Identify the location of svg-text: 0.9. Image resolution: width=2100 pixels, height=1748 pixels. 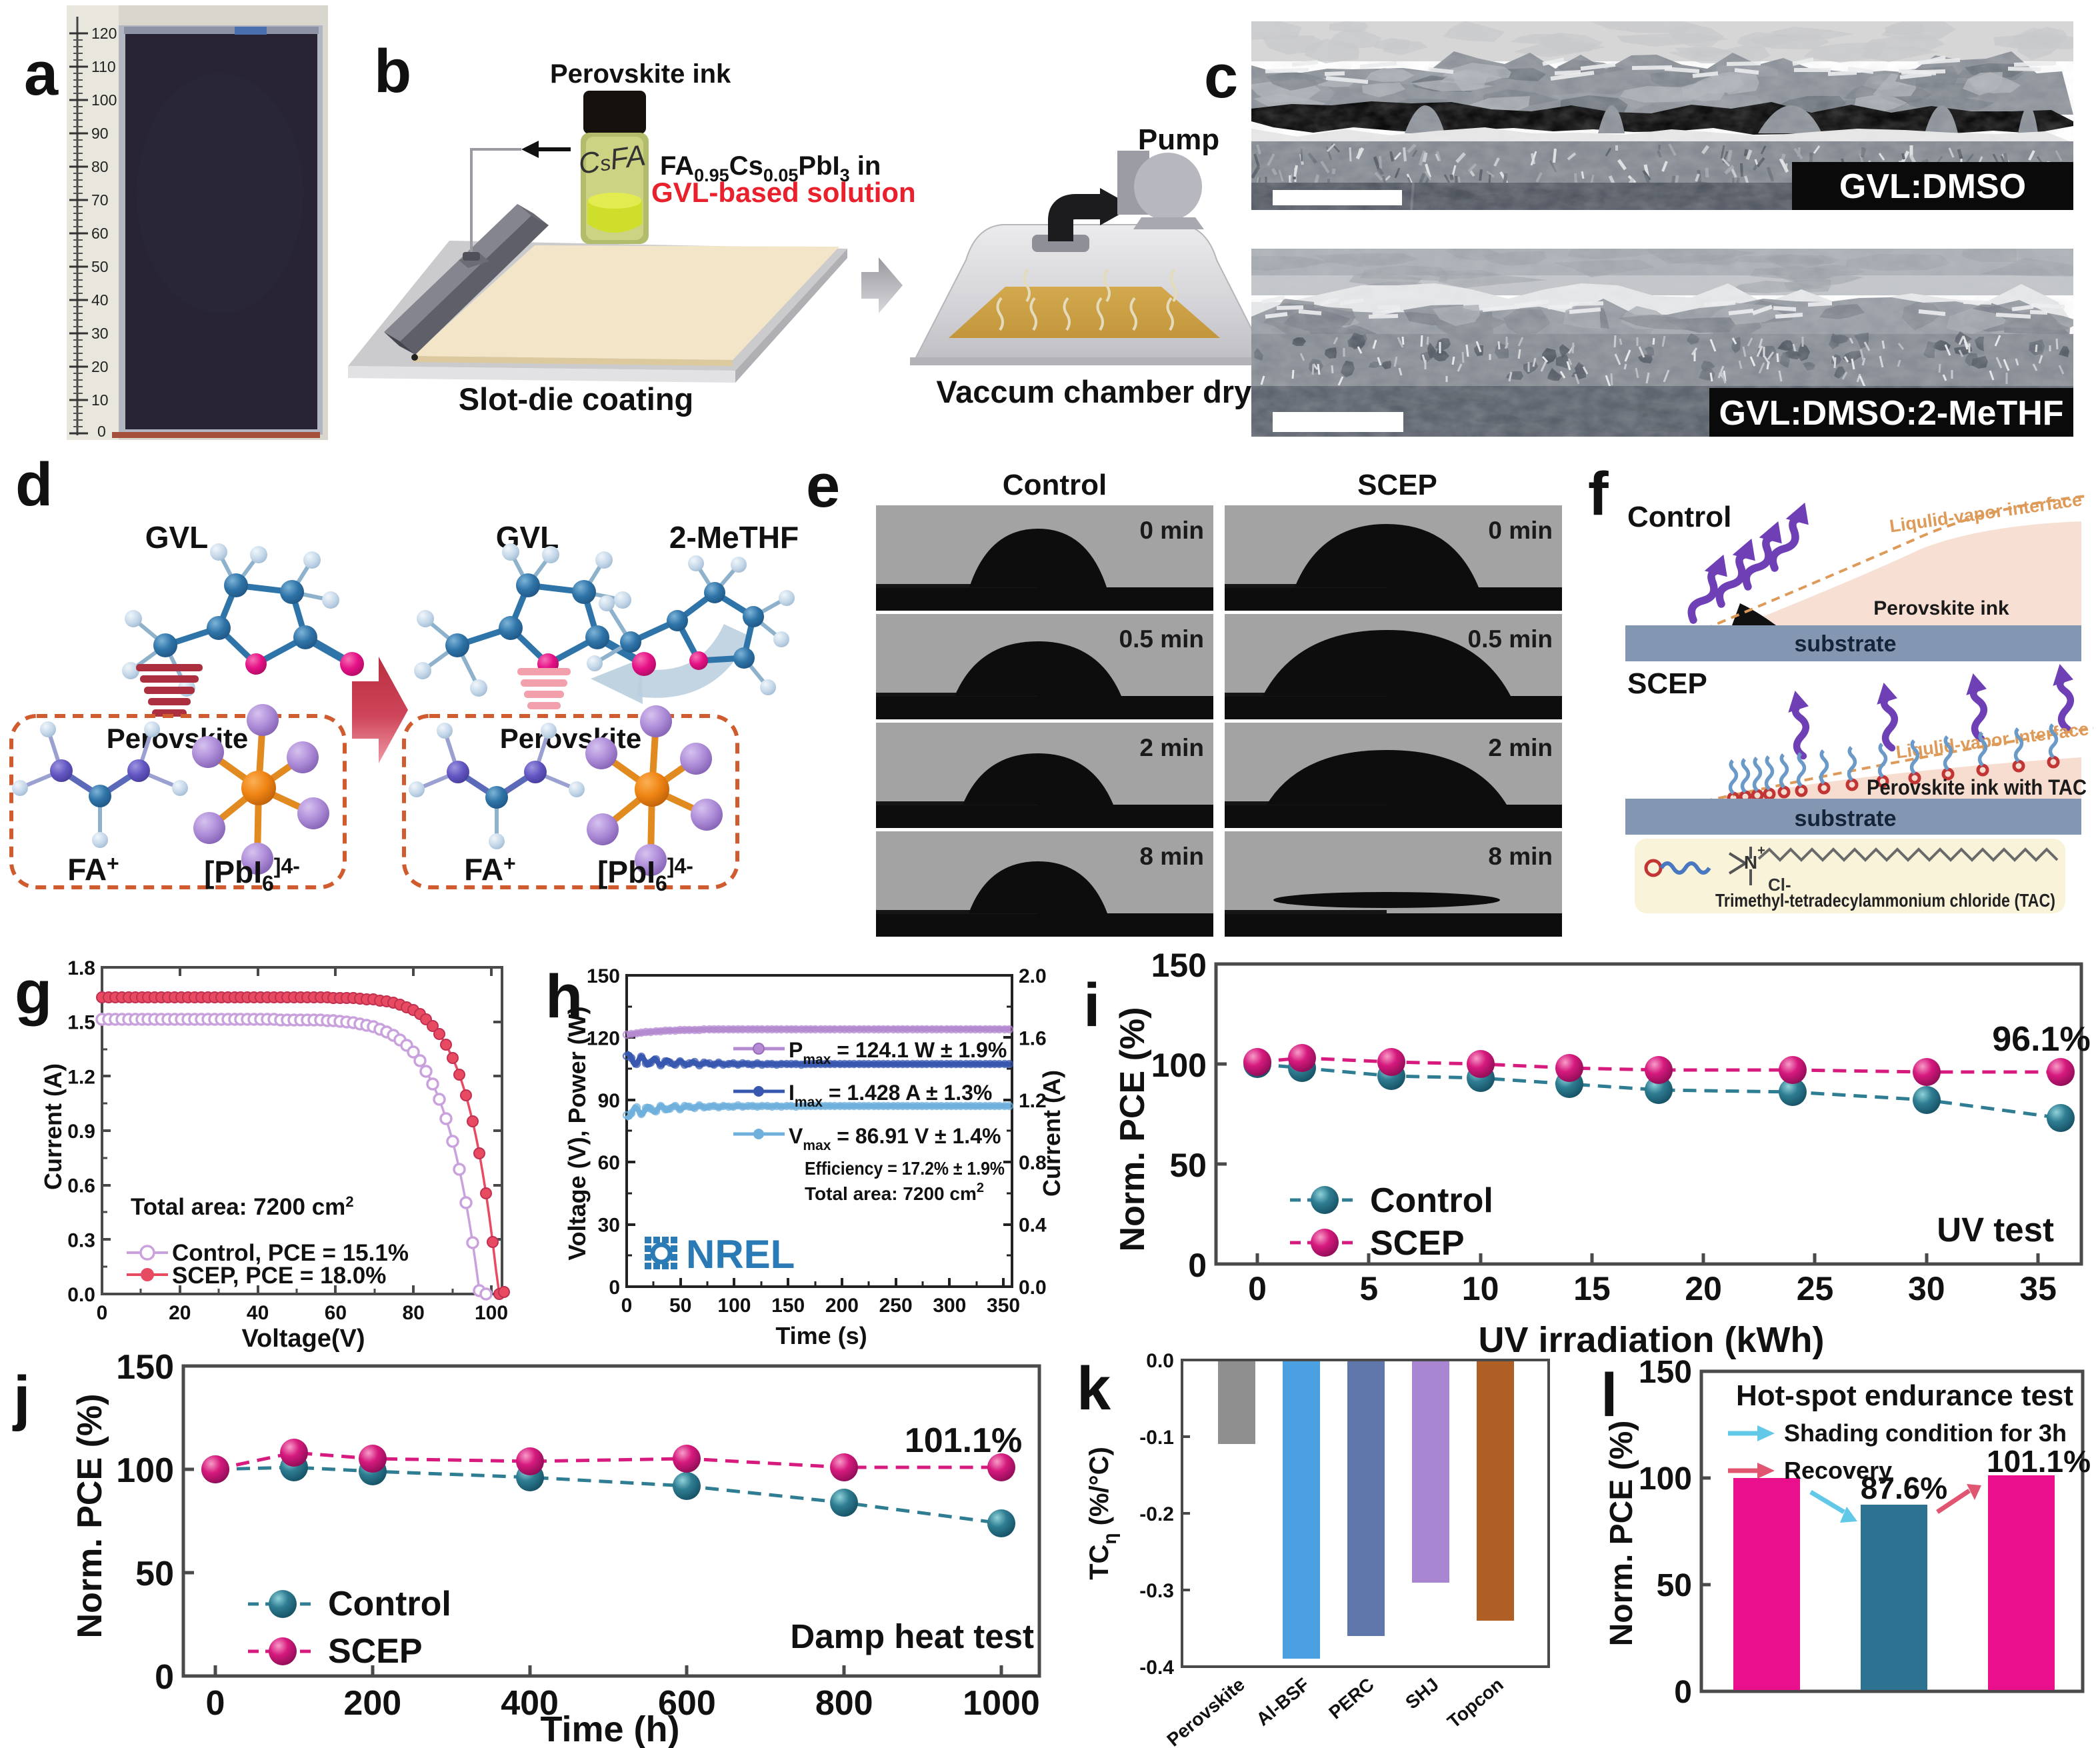
(81, 1132).